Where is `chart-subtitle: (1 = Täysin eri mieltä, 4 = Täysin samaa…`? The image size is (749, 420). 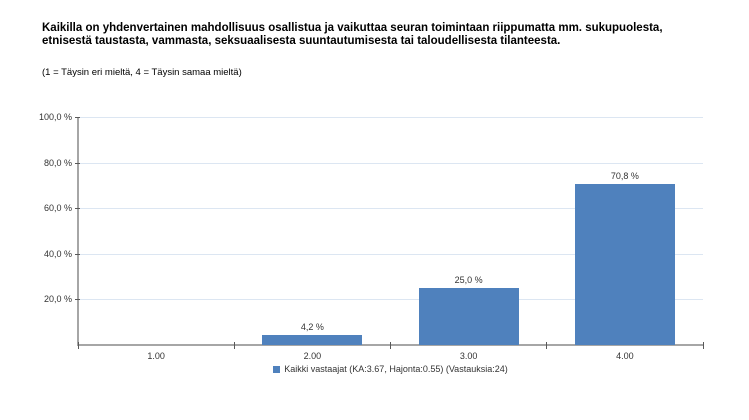 chart-subtitle: (1 = Täysin eri mieltä, 4 = Täysin samaa… is located at coordinates (142, 72).